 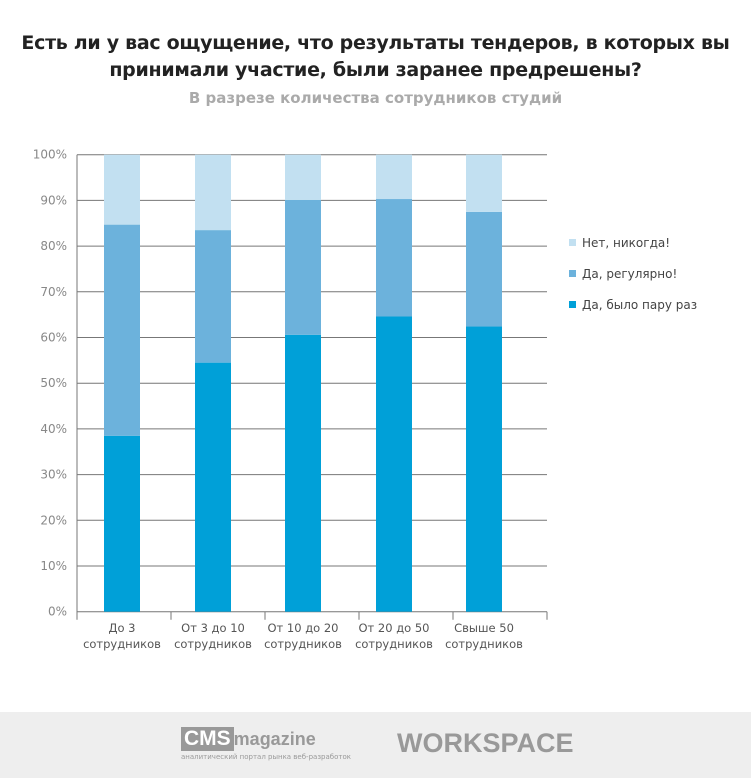 I want to click on x-tick-label: До 3, so click(x=122, y=628).